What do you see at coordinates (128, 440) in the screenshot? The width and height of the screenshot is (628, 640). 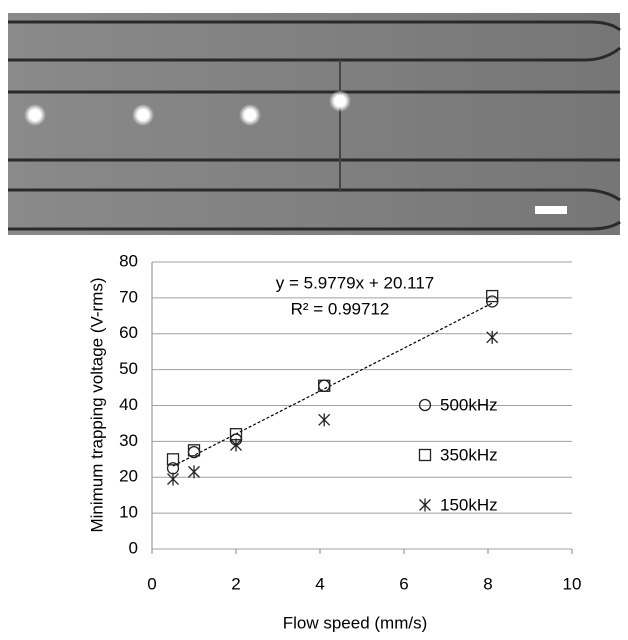 I see `y-tick-label: 30` at bounding box center [128, 440].